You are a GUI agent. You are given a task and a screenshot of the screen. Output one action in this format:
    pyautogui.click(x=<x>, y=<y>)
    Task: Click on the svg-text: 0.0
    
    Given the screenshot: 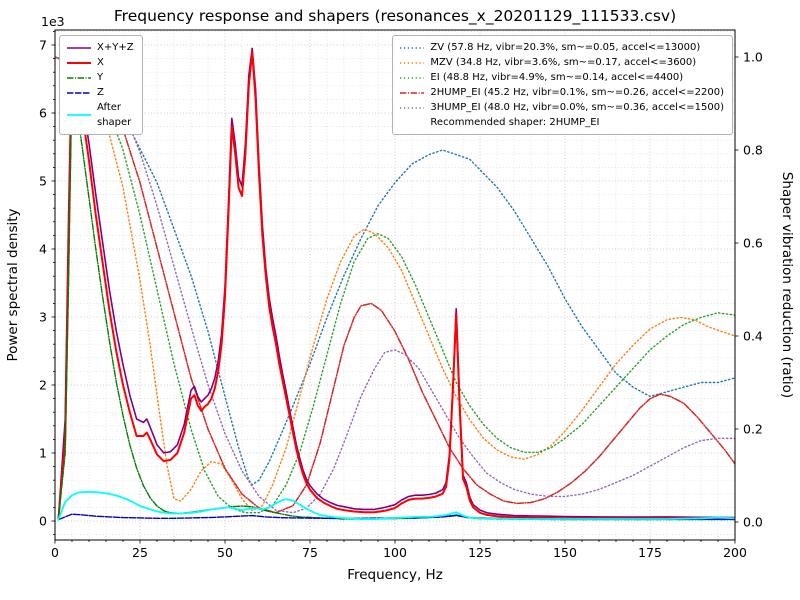 What is the action you would take?
    pyautogui.click(x=753, y=522)
    